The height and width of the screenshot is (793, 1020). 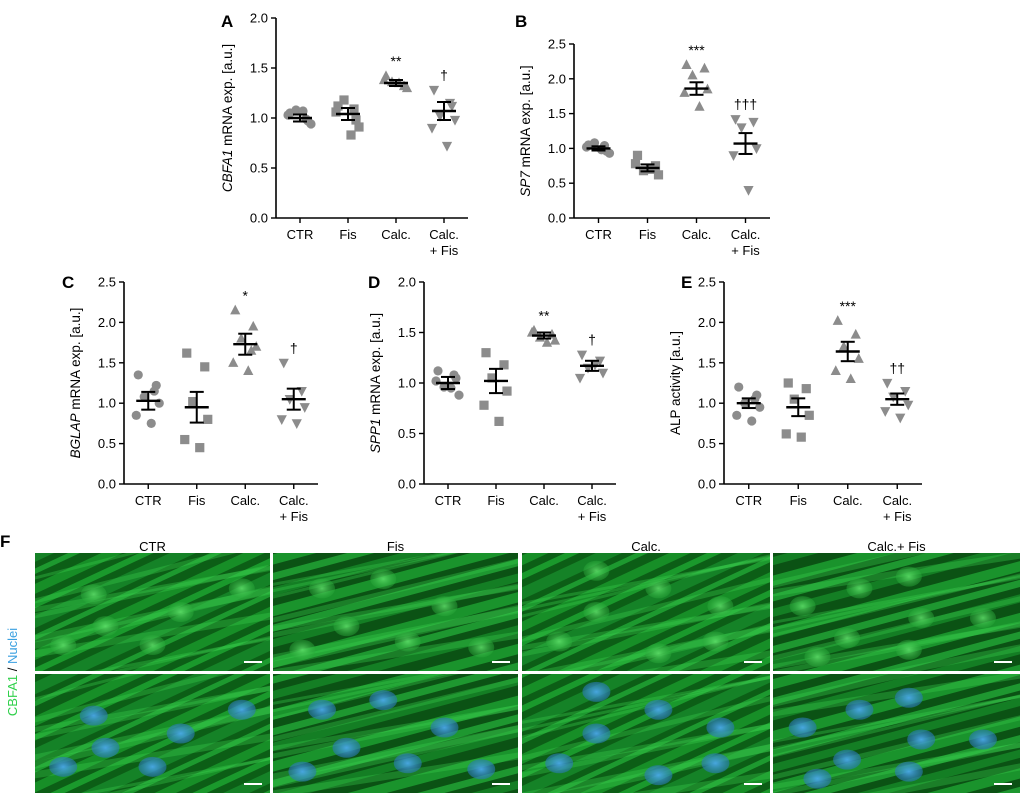 I want to click on y-axis-label-gene: SPP1, so click(x=375, y=436).